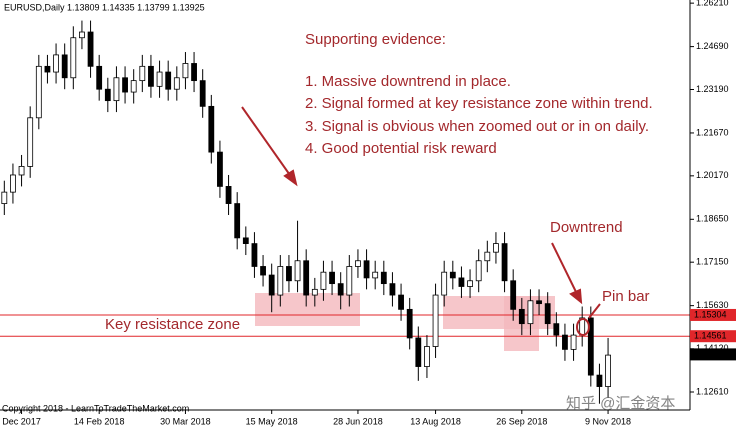 This screenshot has height=431, width=736. What do you see at coordinates (608, 421) in the screenshot?
I see `x-tick-label: 9 Nov 2018` at bounding box center [608, 421].